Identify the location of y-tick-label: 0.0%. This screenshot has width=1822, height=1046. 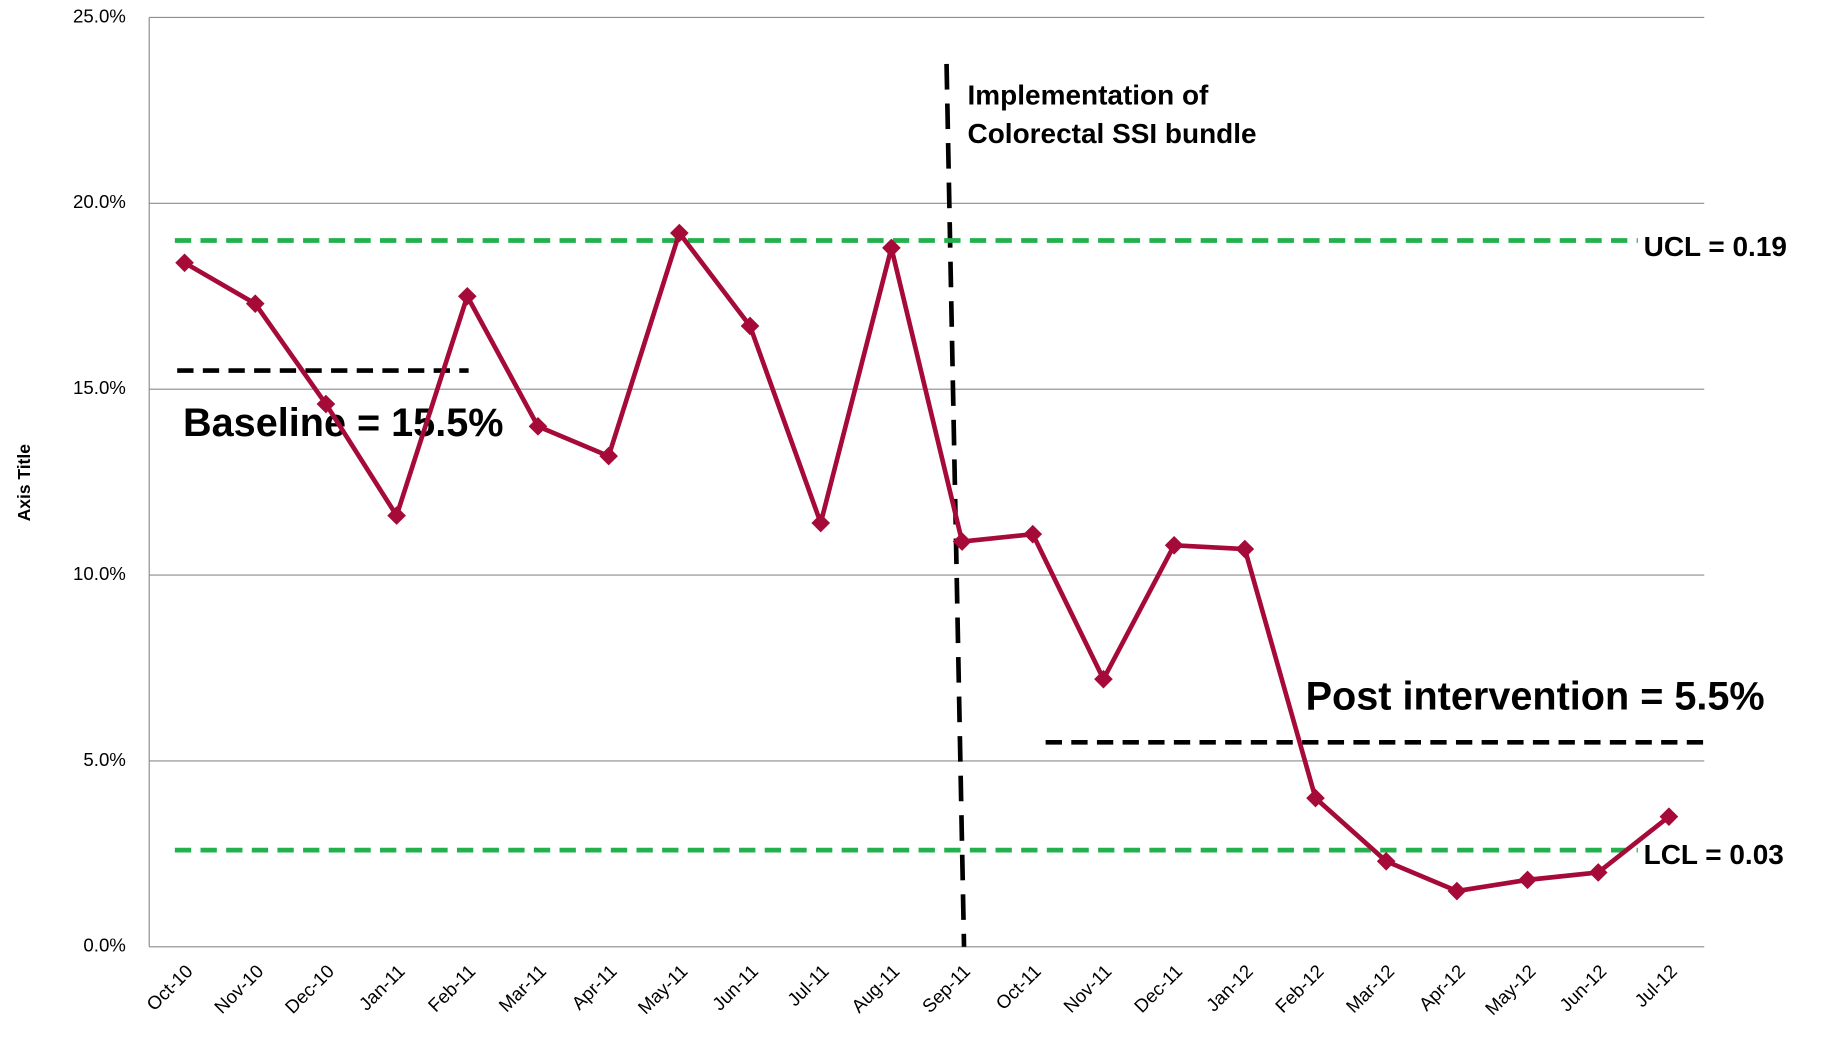
(104, 945).